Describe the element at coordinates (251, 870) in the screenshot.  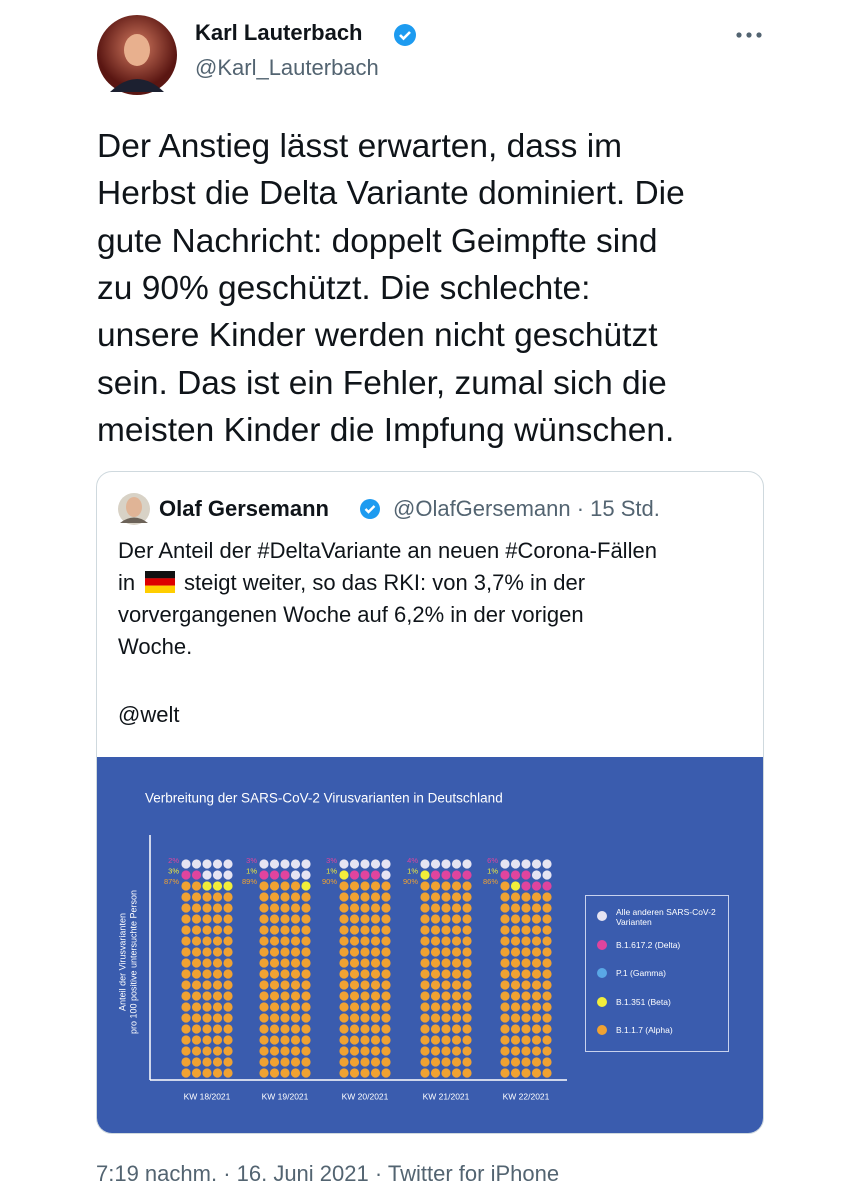
I see `value-label: 1%` at that location.